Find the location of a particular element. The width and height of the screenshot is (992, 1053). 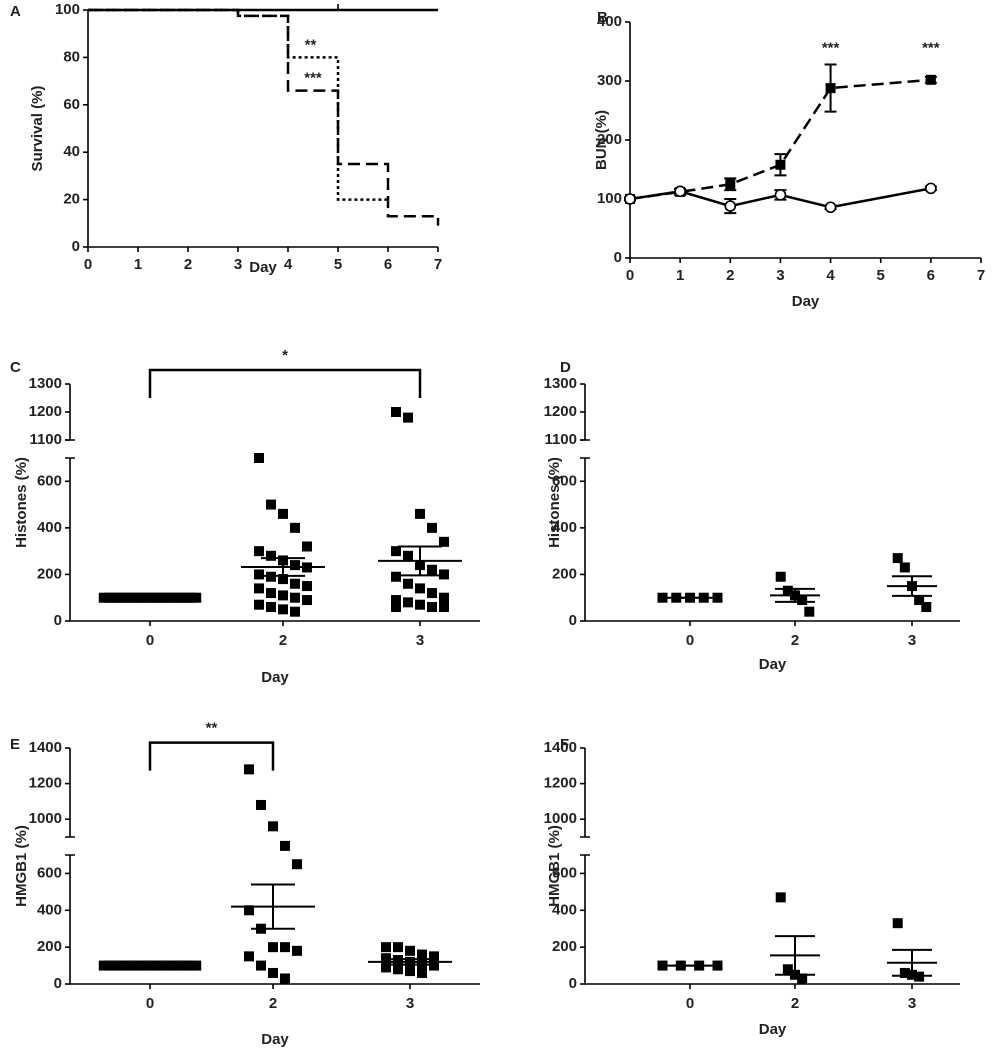

y-tick-label: 1300 is located at coordinates (45, 383).